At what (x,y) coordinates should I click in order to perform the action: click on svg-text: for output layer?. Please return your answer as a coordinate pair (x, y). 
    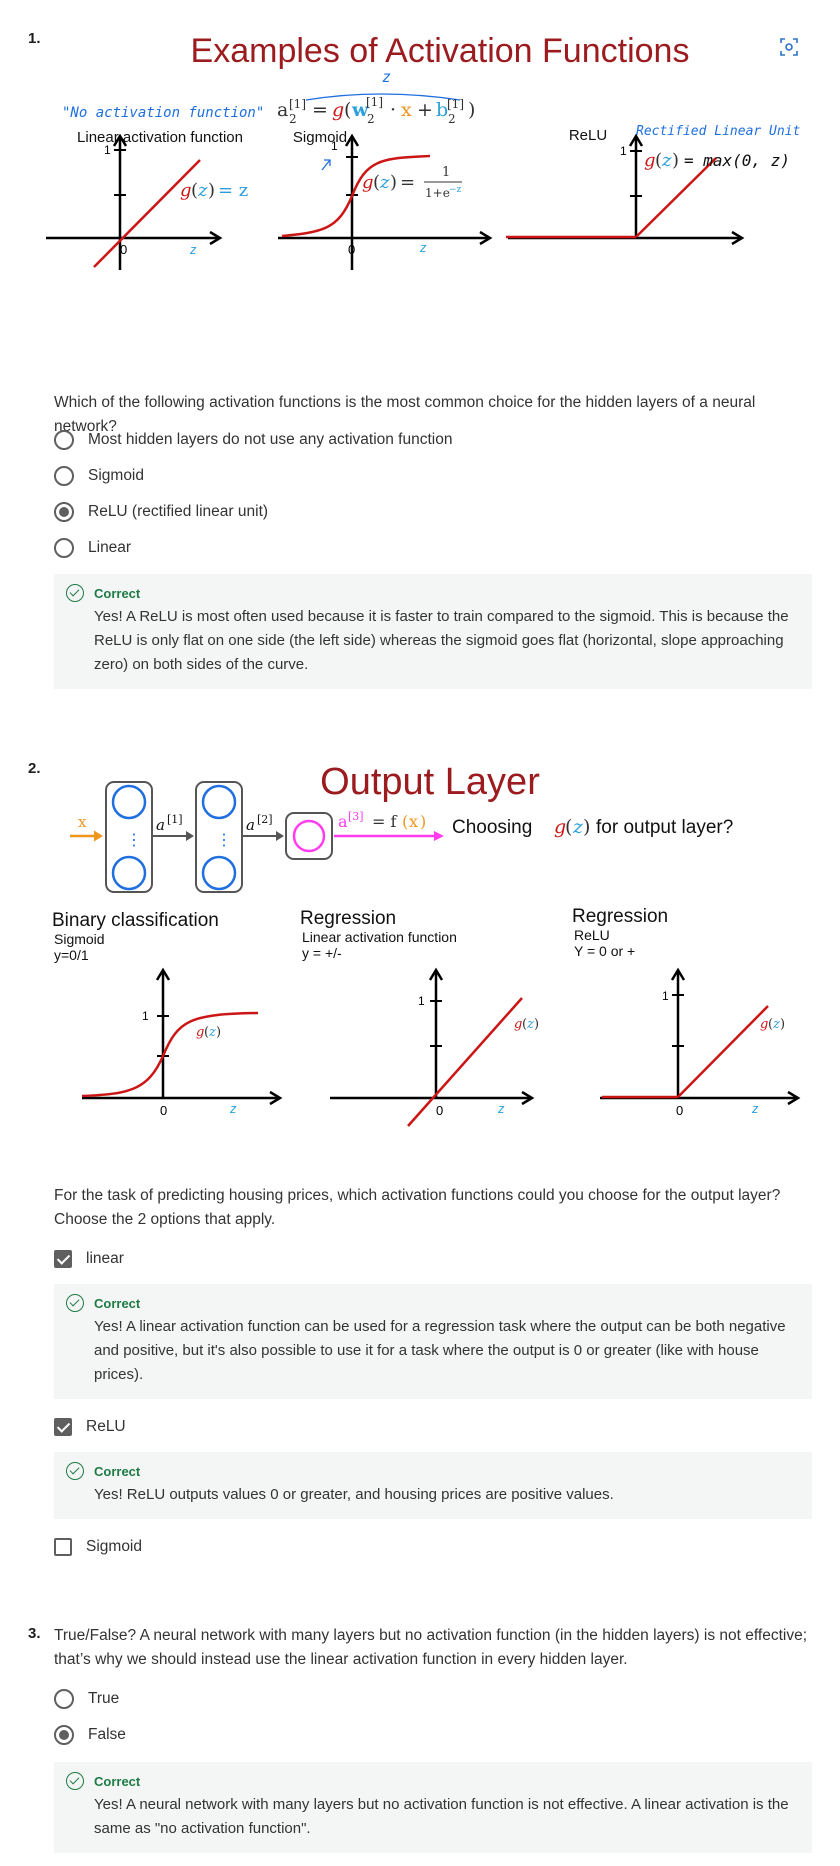
    Looking at the image, I should click on (664, 827).